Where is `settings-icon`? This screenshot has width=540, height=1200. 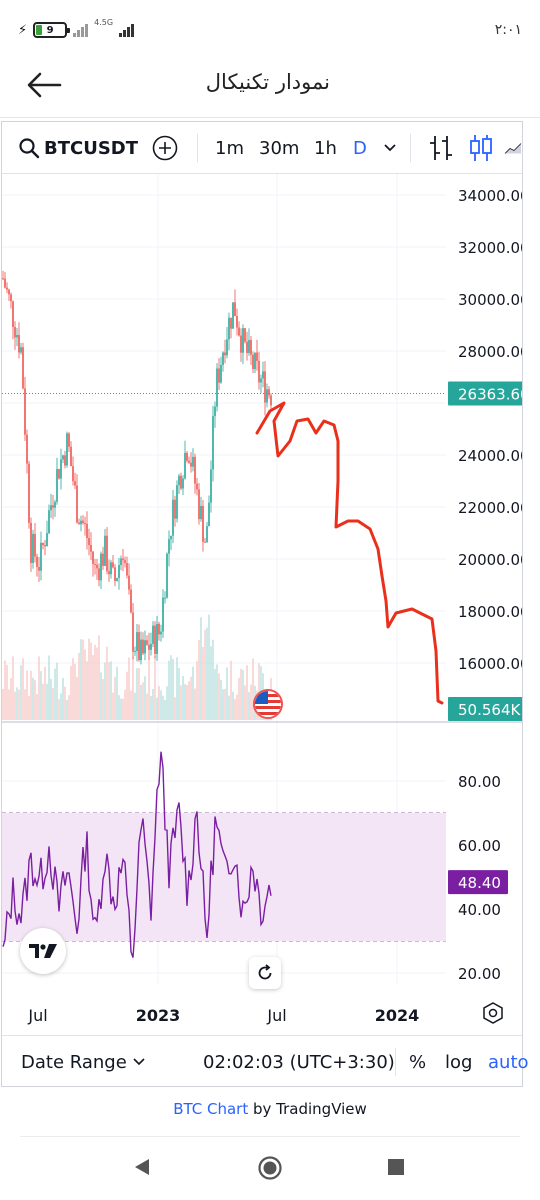
settings-icon is located at coordinates (493, 1013).